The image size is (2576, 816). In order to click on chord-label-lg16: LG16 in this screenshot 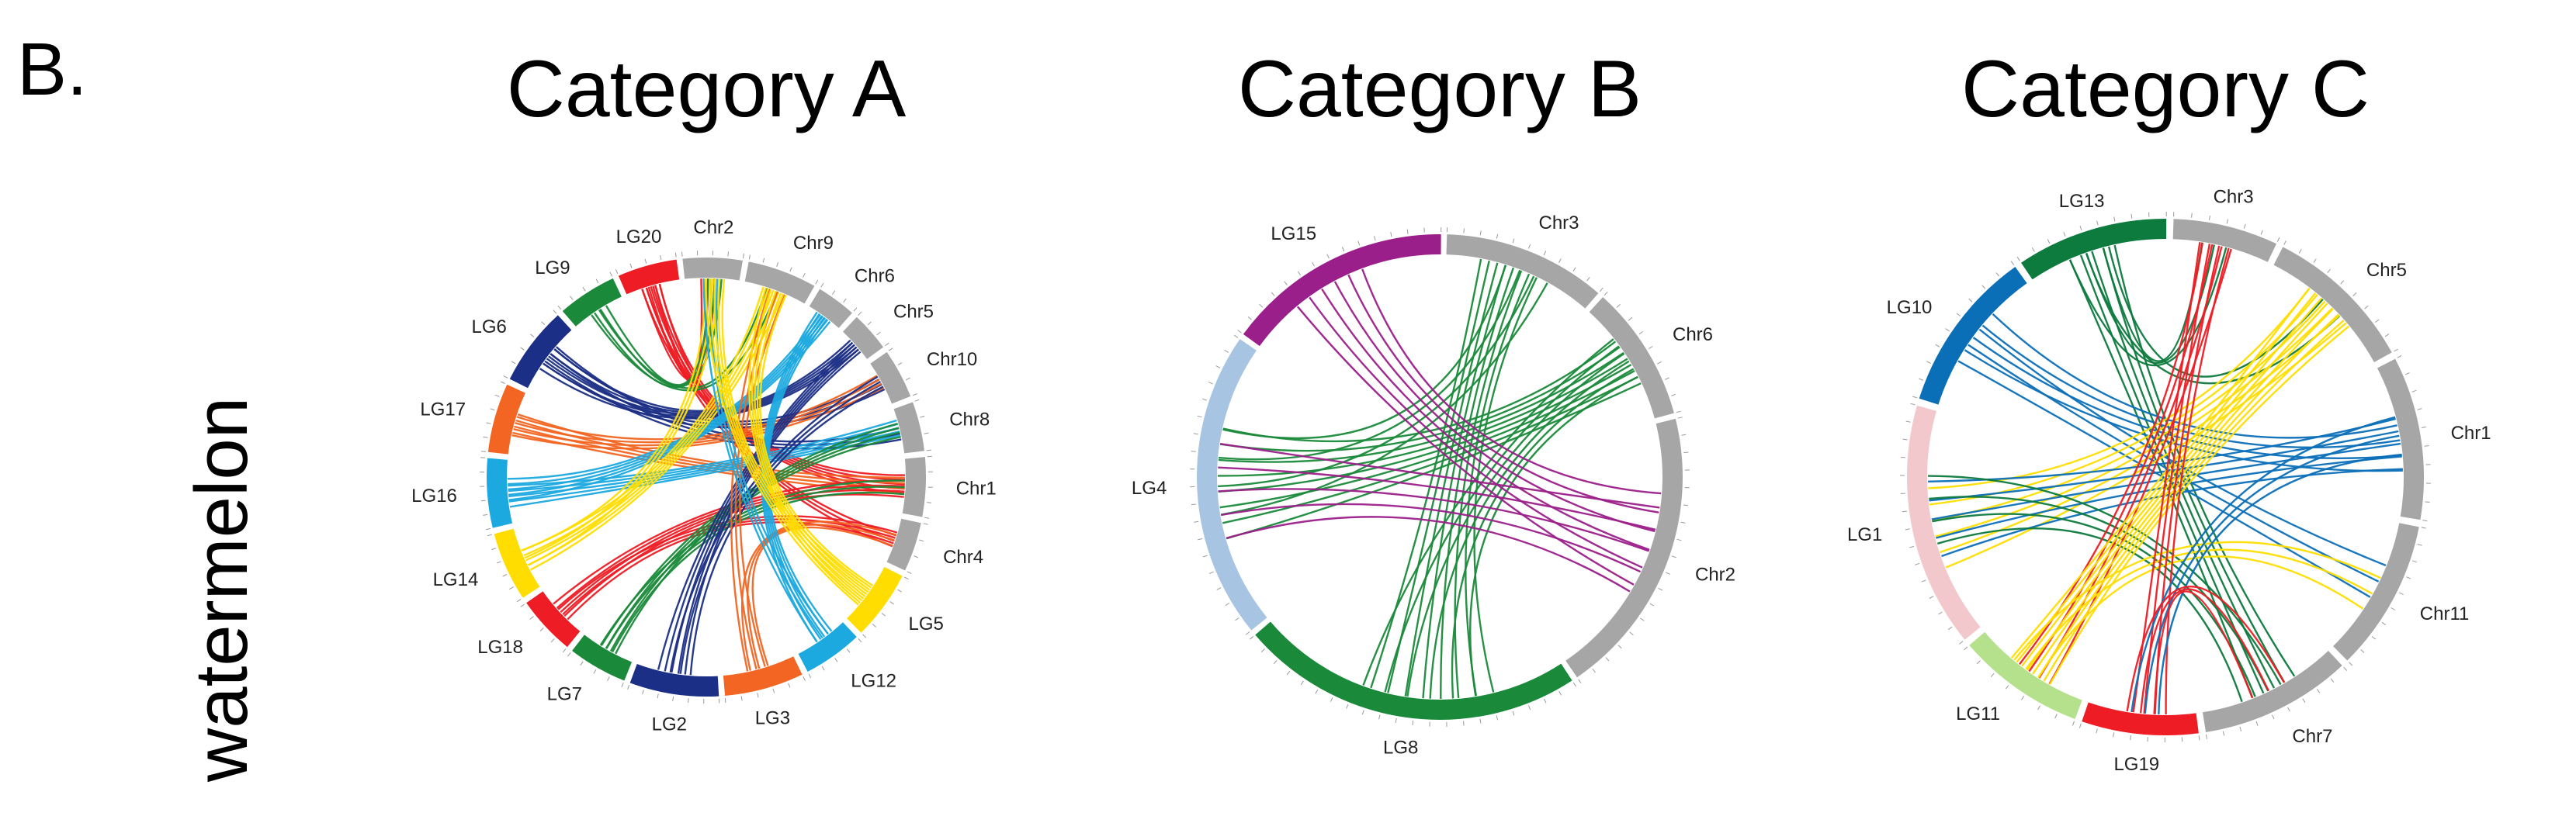, I will do `click(434, 496)`.